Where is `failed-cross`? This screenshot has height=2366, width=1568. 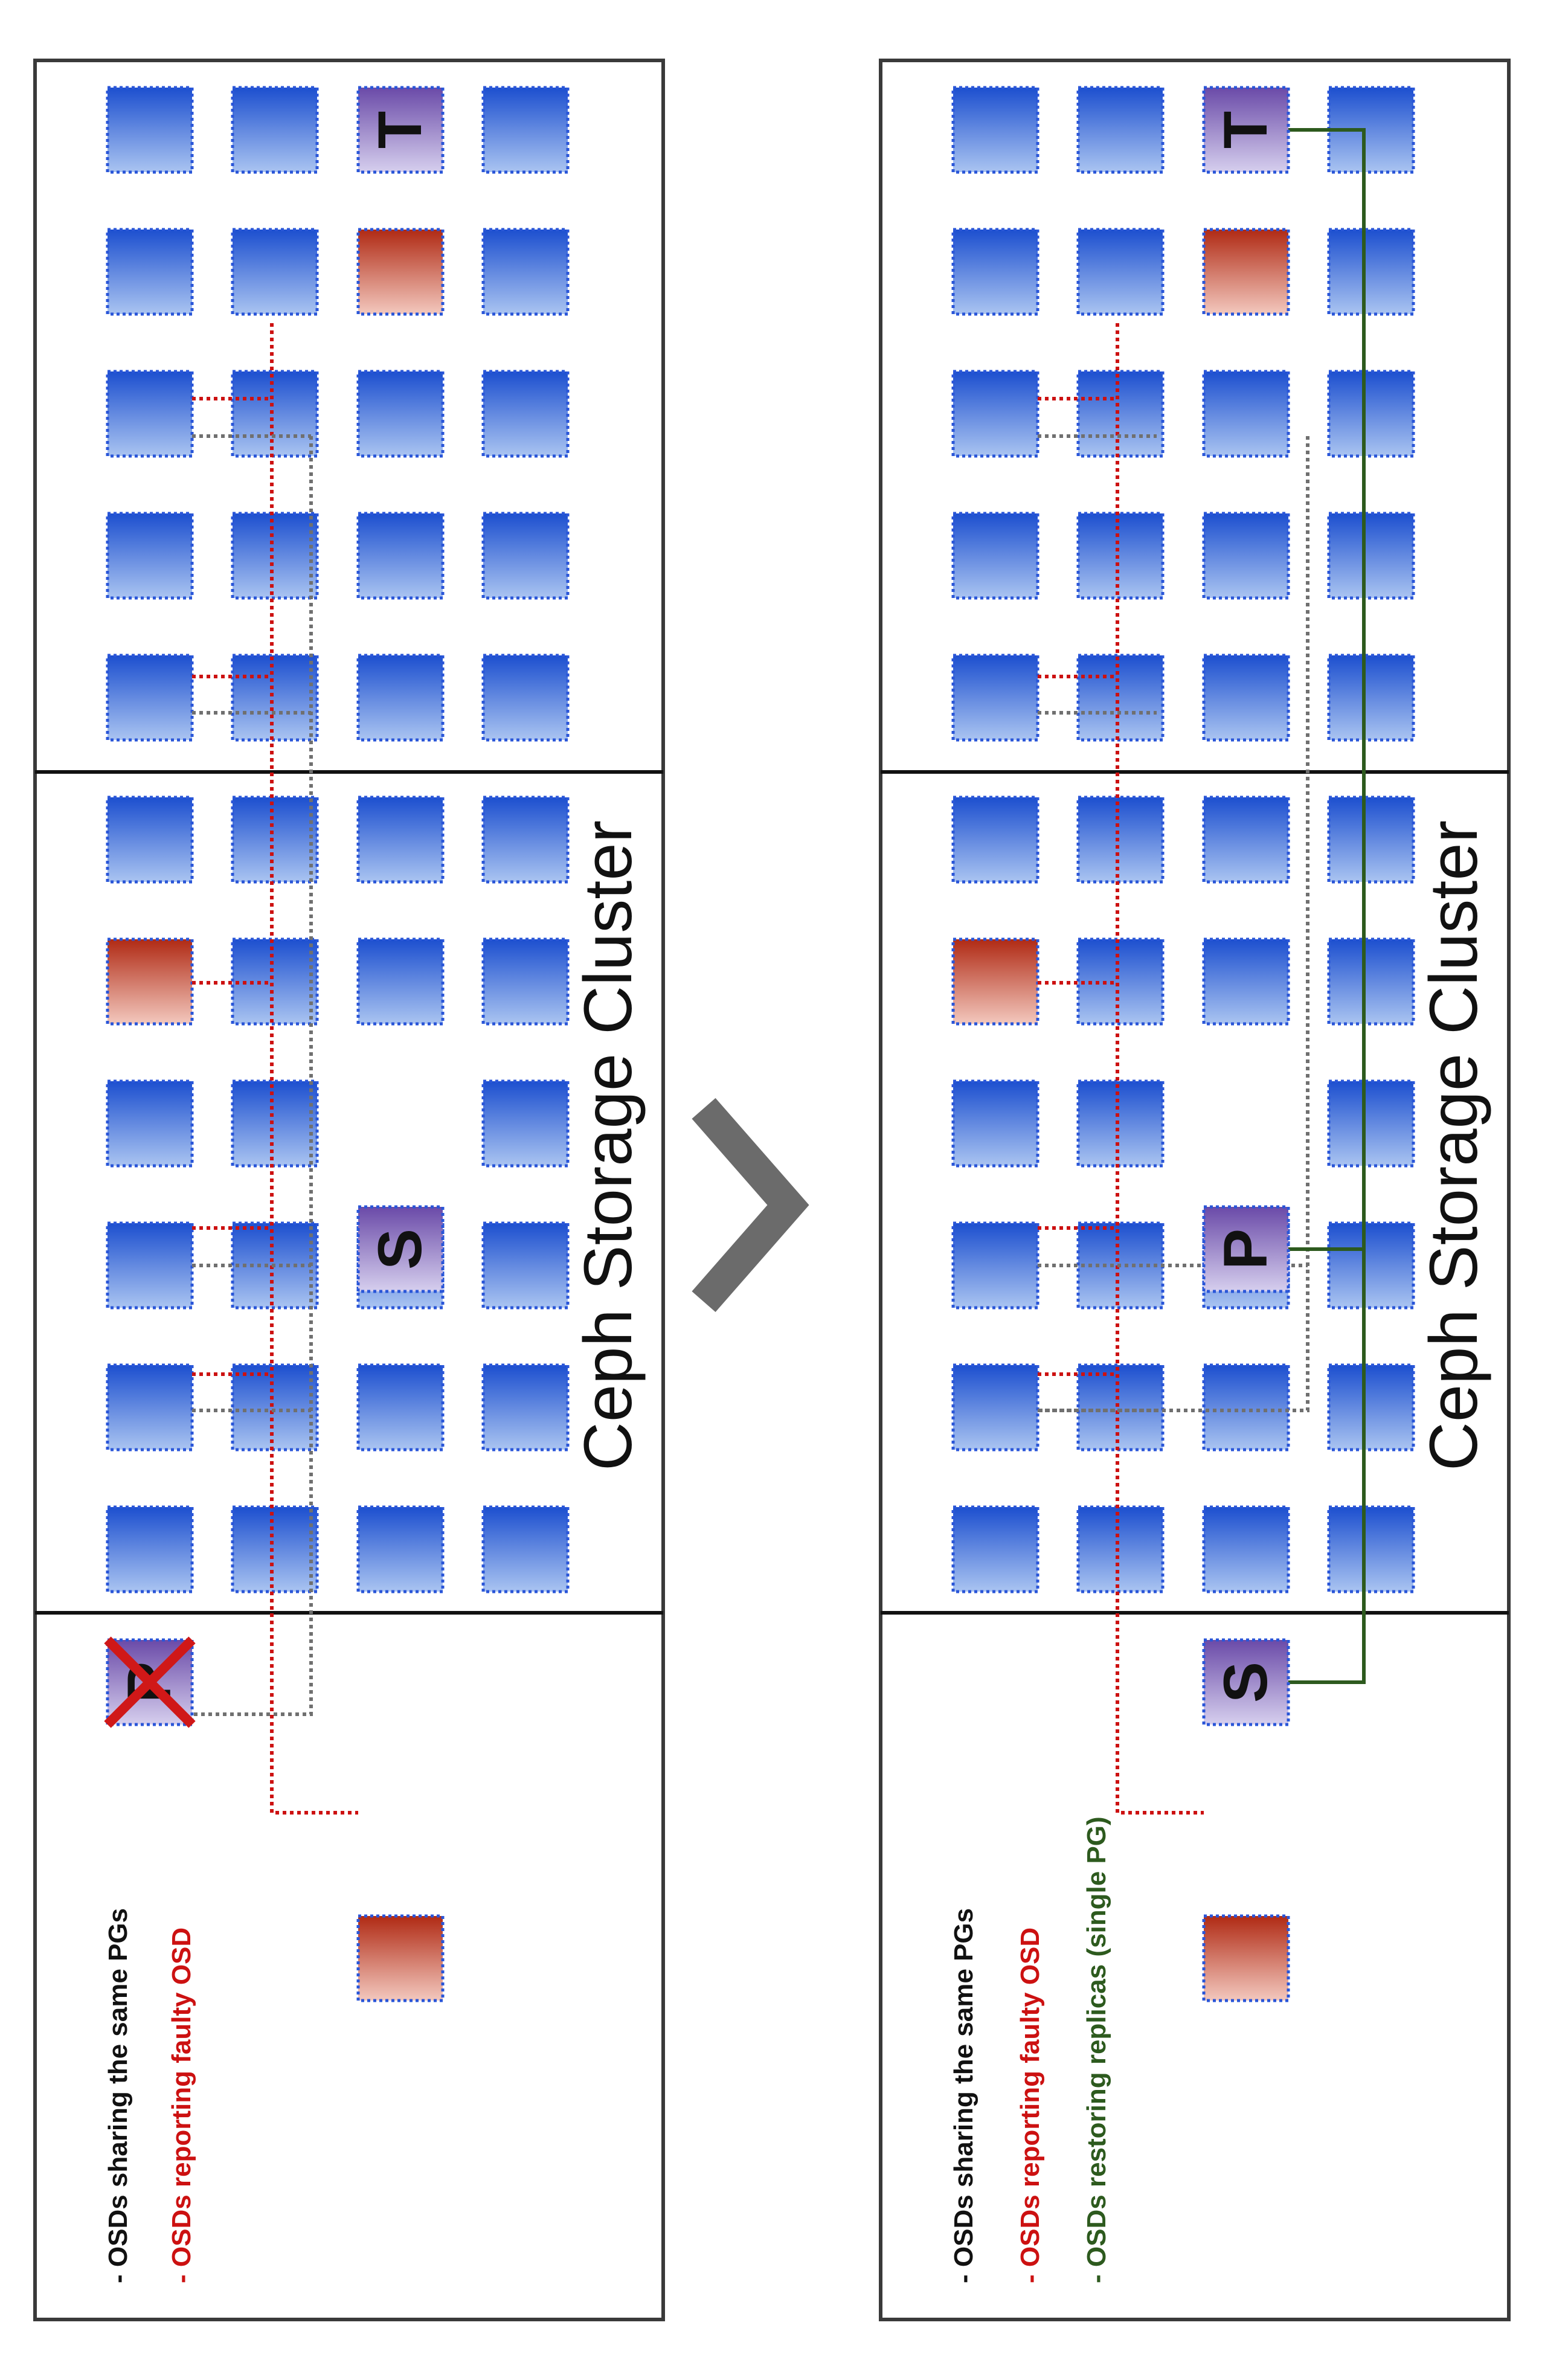
failed-cross is located at coordinates (150, 1682).